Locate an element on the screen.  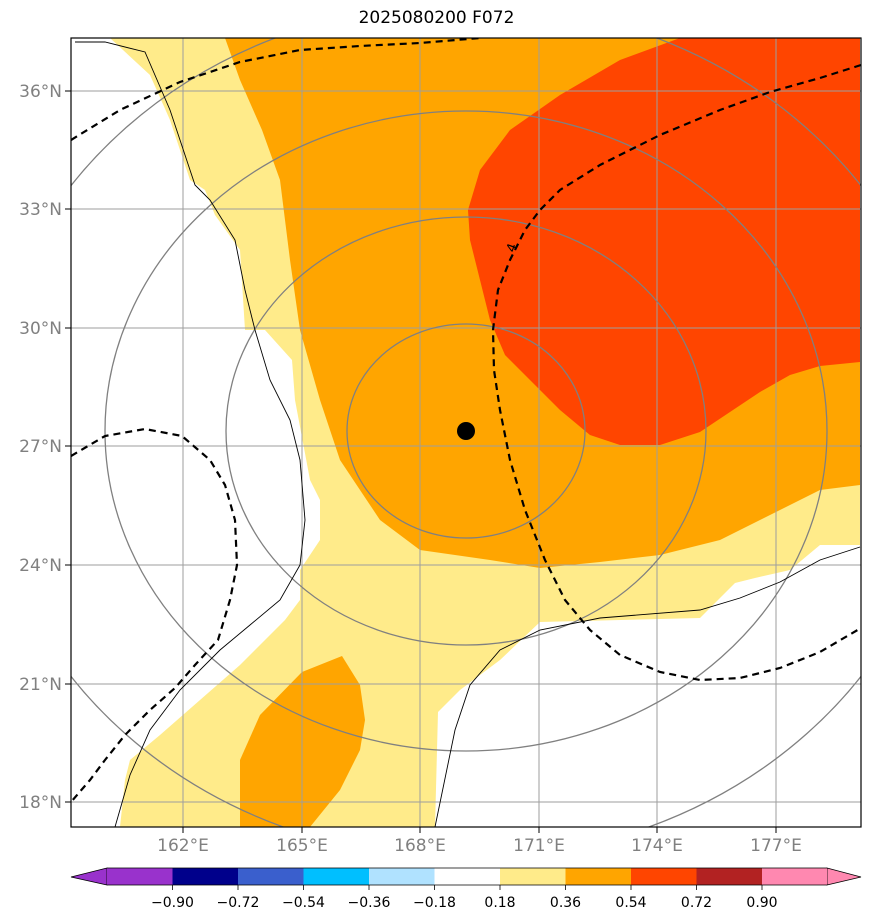
colorbar-label-9: 0.90 is located at coordinates (761, 903).